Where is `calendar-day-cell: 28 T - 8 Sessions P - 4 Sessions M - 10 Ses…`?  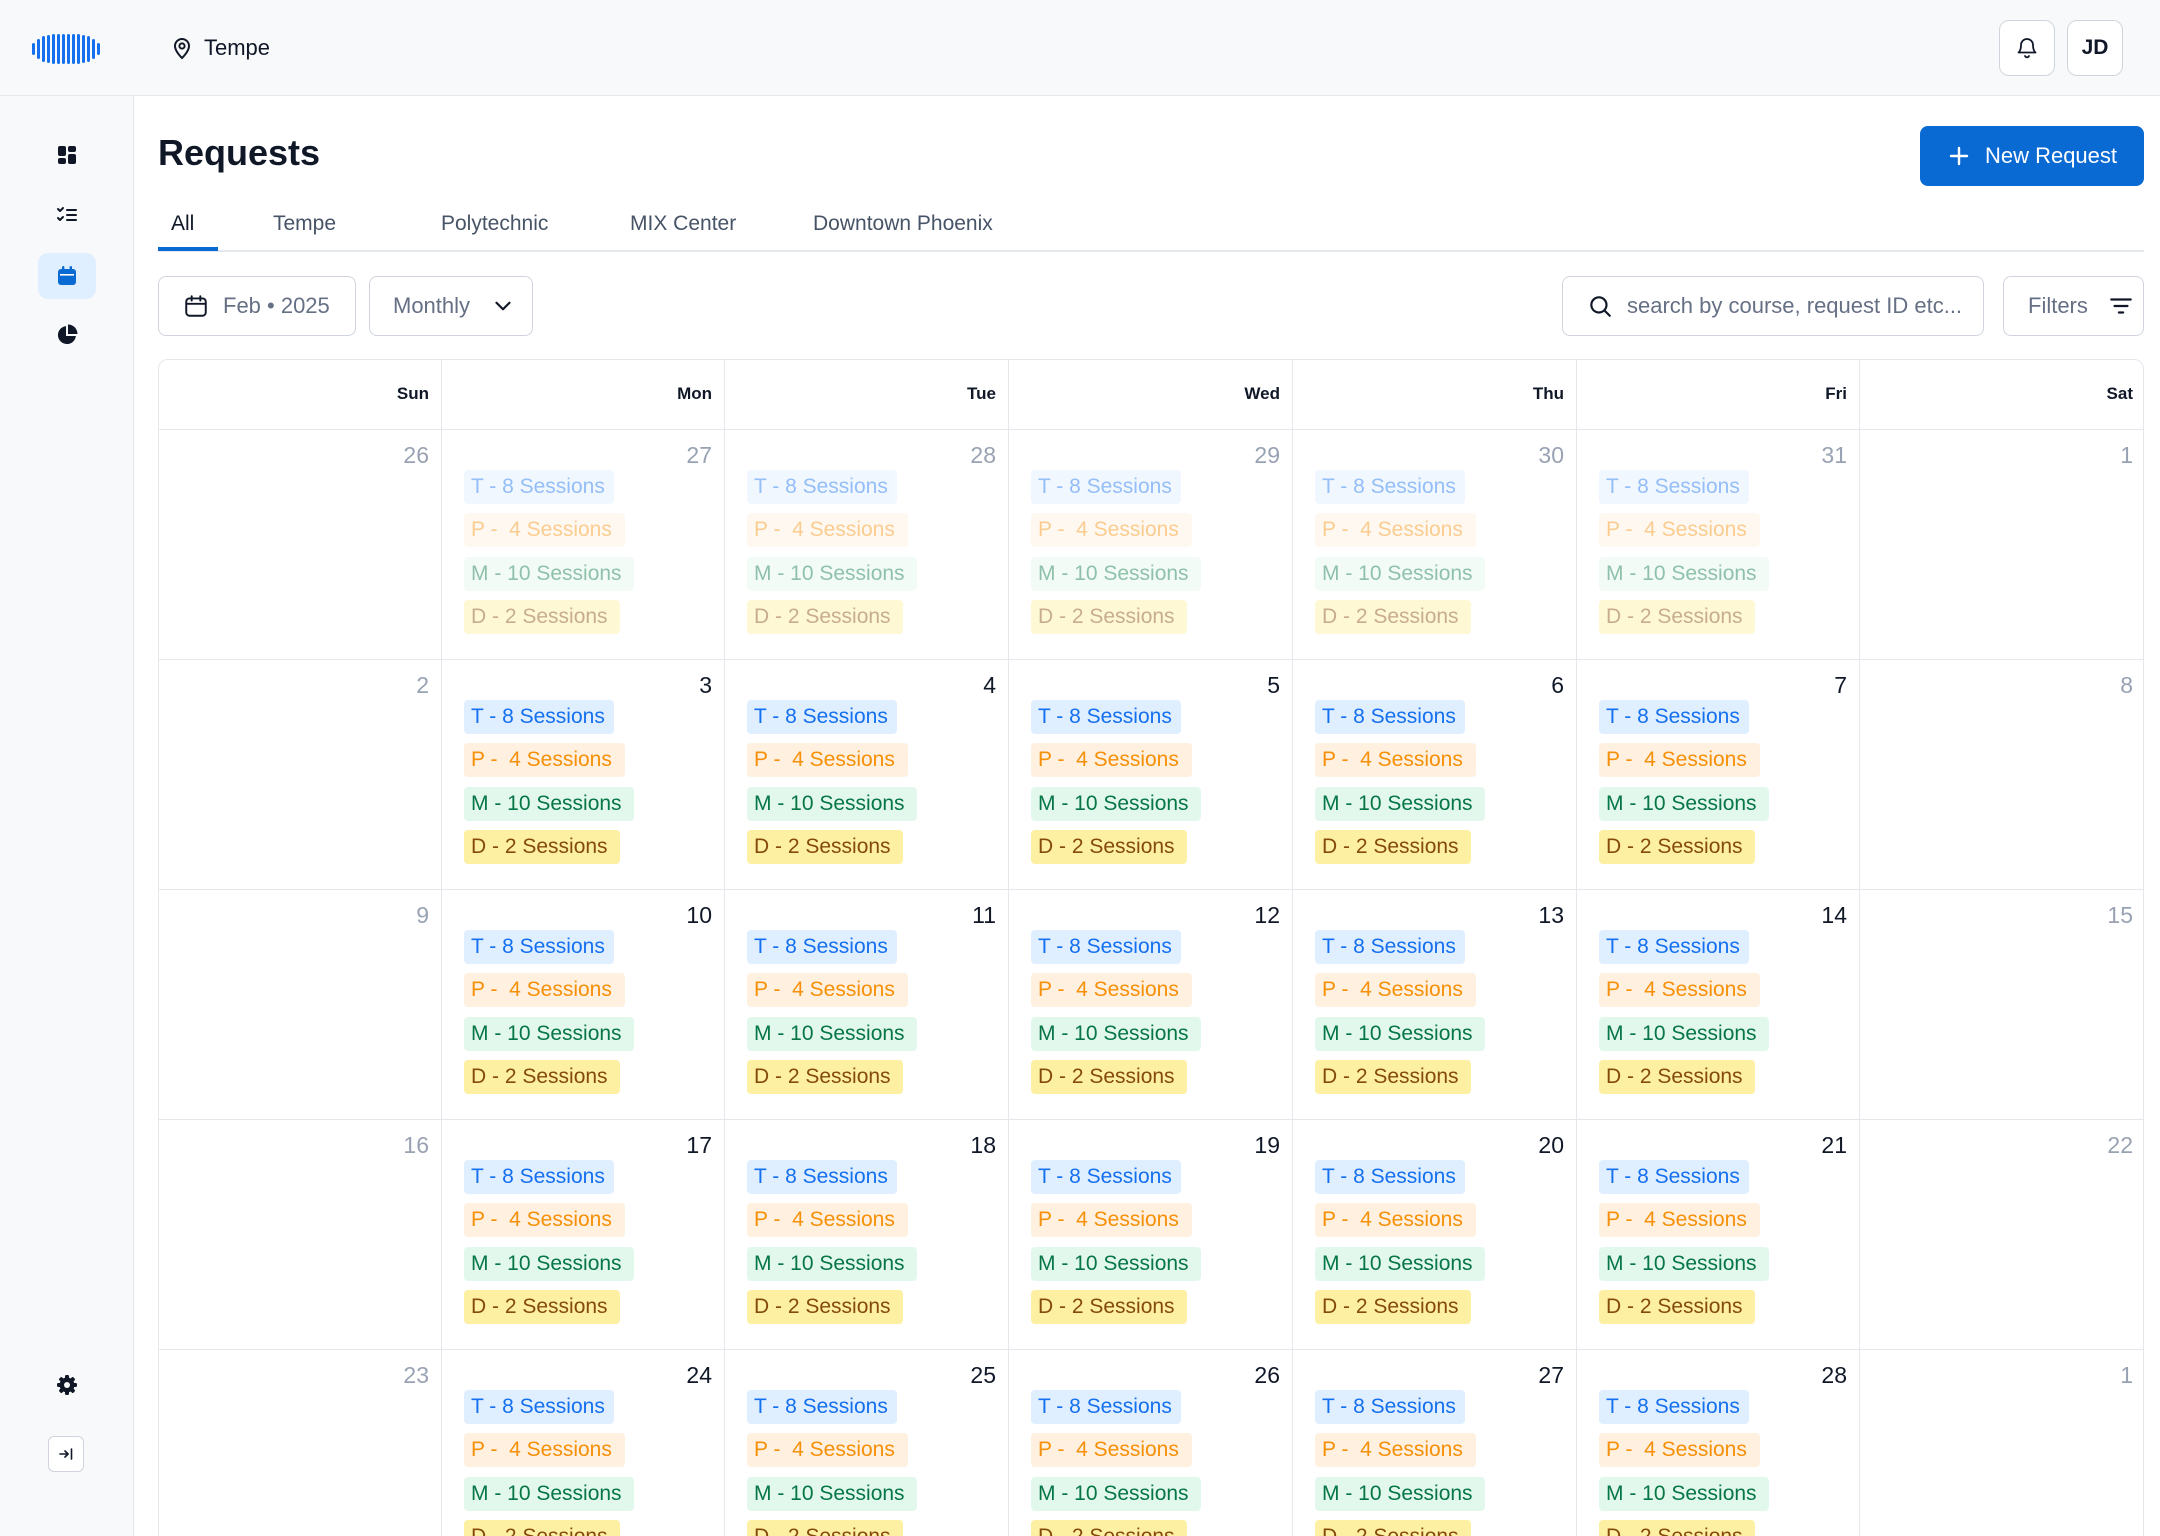
calendar-day-cell: 28 T - 8 Sessions P - 4 Sessions M - 10 Ses… is located at coordinates (867, 545).